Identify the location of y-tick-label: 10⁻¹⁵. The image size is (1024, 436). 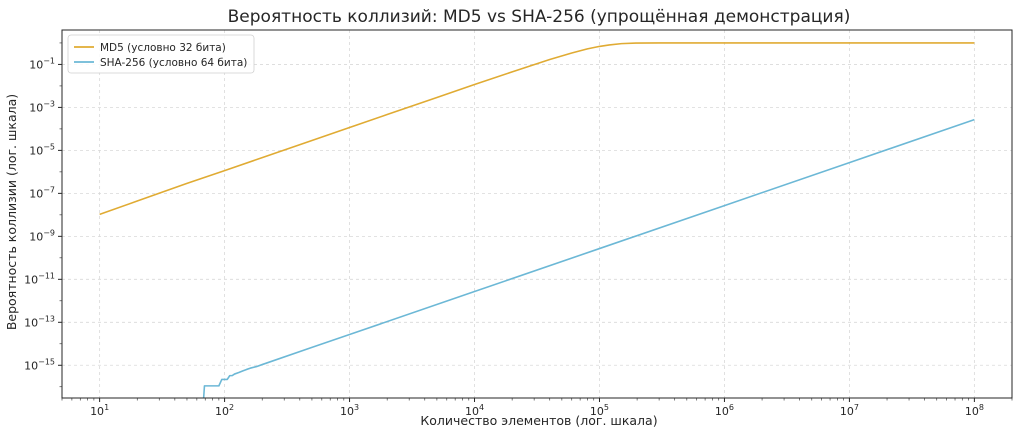
(39, 364).